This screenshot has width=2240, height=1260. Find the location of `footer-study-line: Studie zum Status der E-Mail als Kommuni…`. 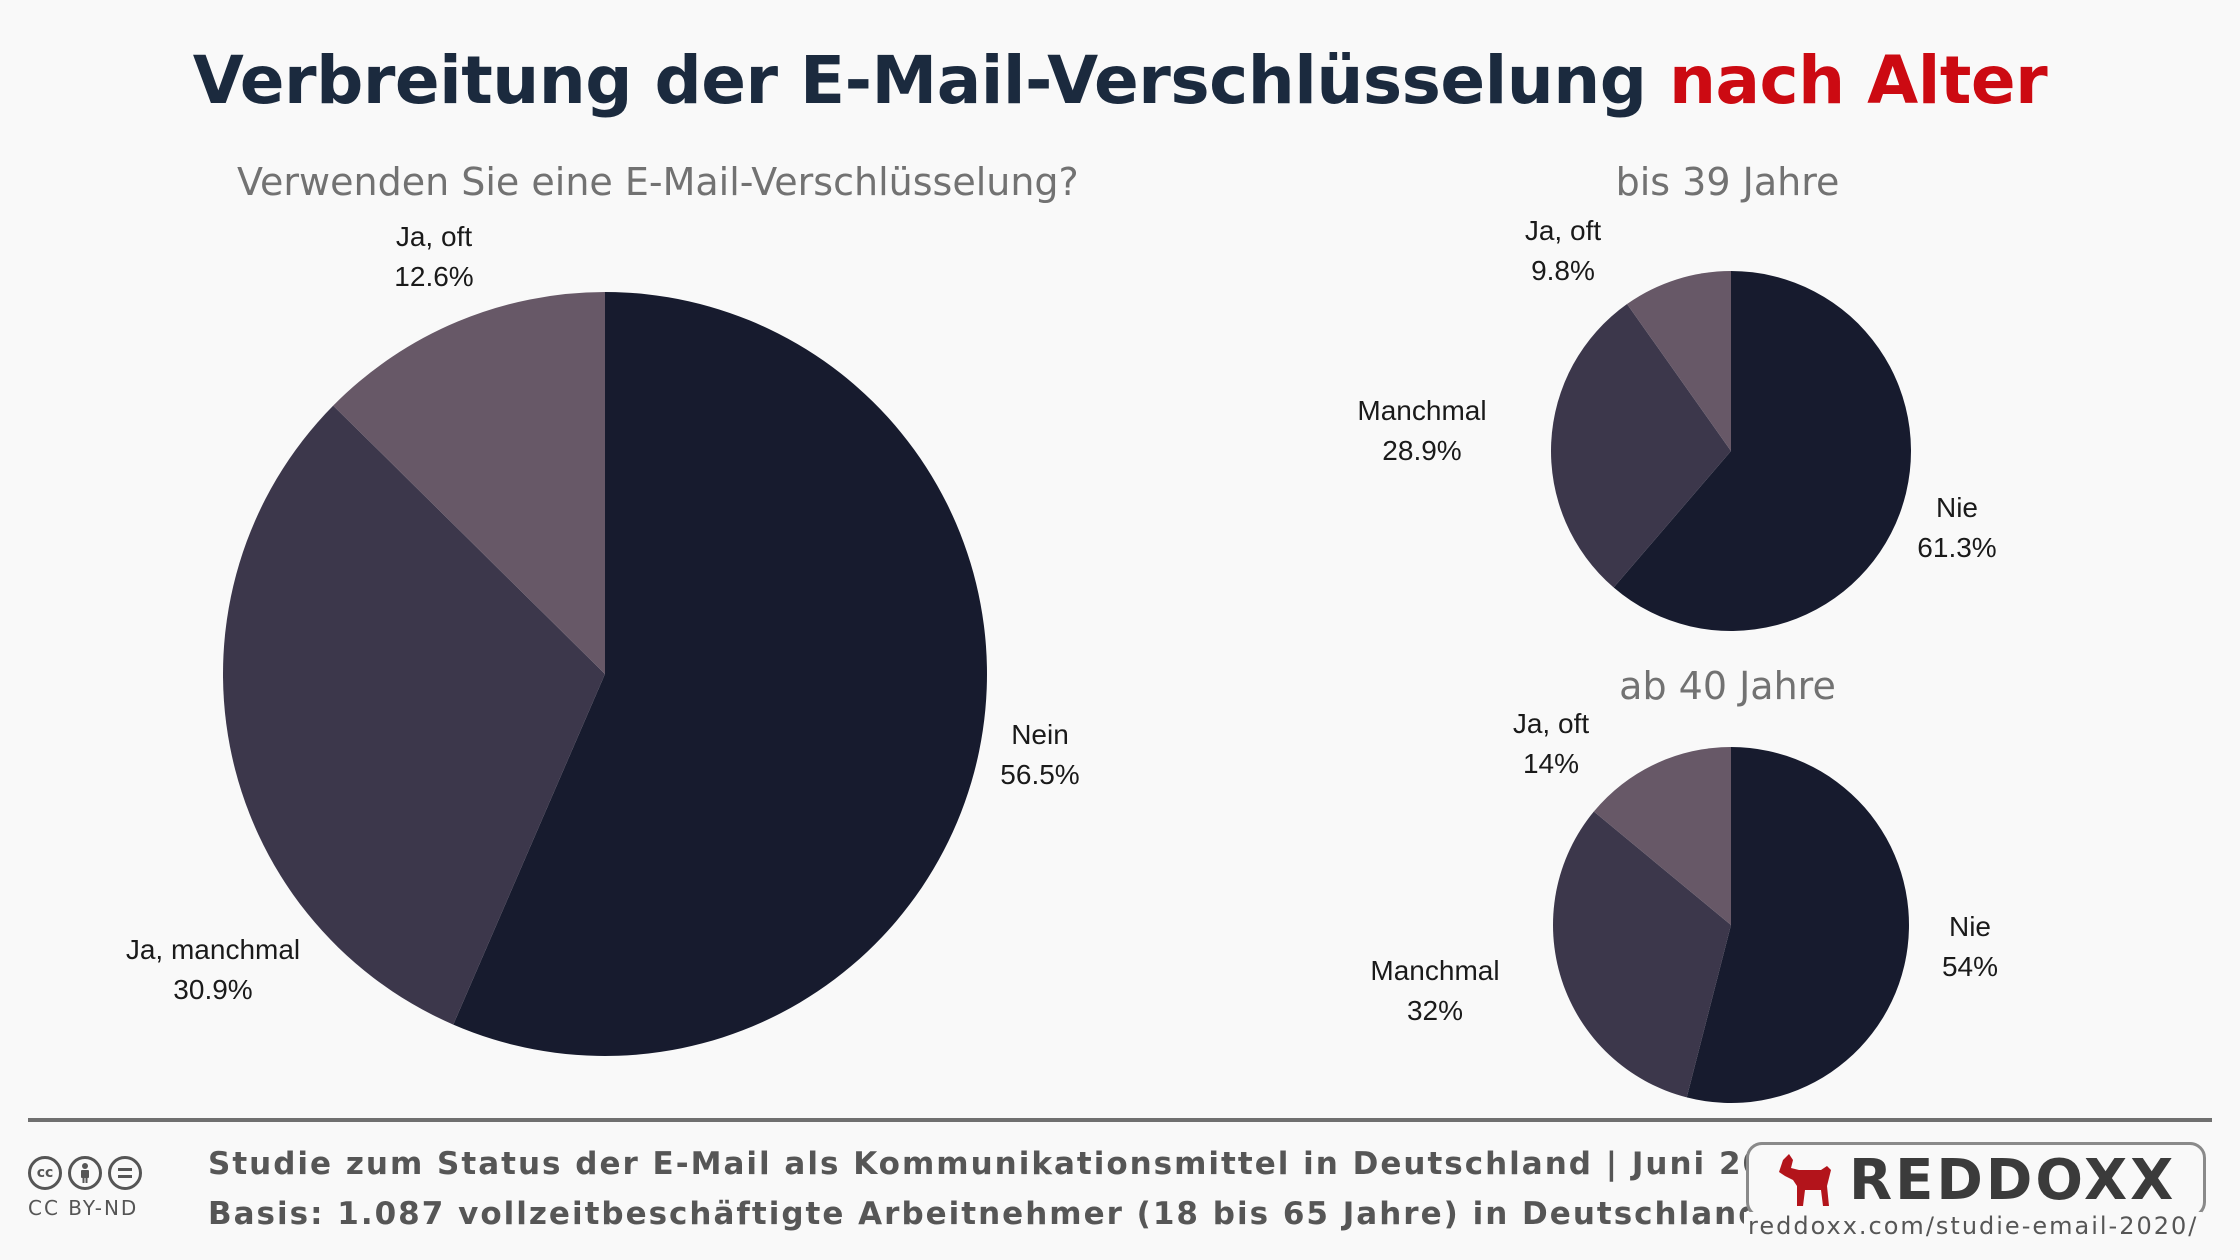

footer-study-line: Studie zum Status der E-Mail als Kommuni… is located at coordinates (1011, 1164).